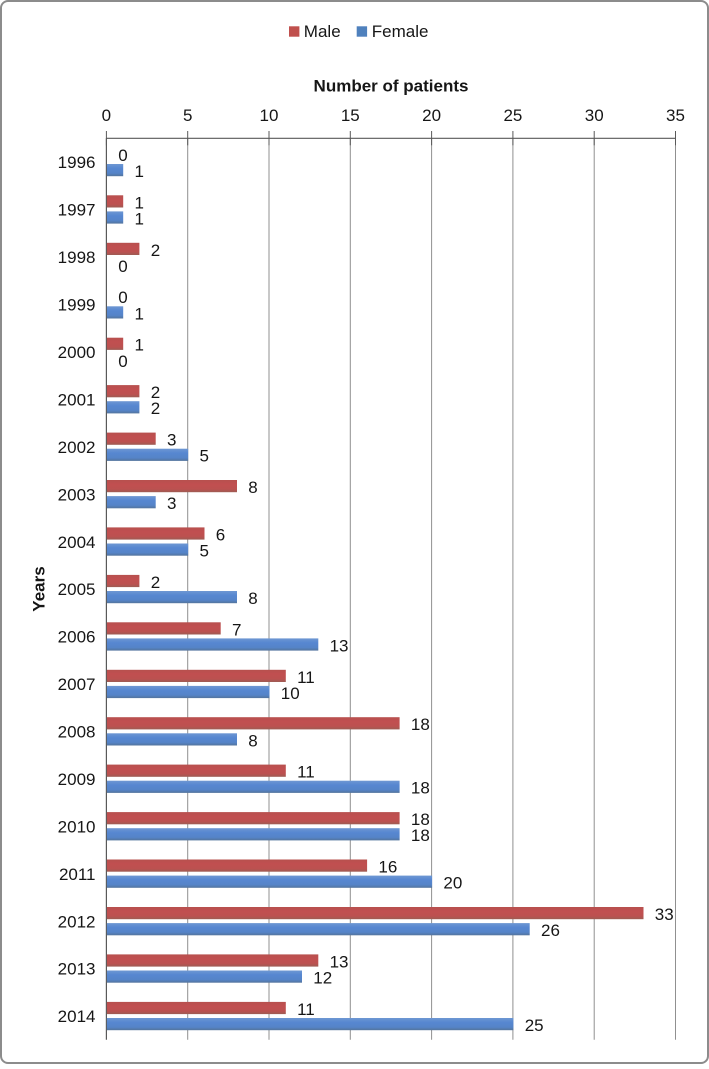 The width and height of the screenshot is (709, 1069). Describe the element at coordinates (77, 399) in the screenshot. I see `svg-text: 2001` at that location.